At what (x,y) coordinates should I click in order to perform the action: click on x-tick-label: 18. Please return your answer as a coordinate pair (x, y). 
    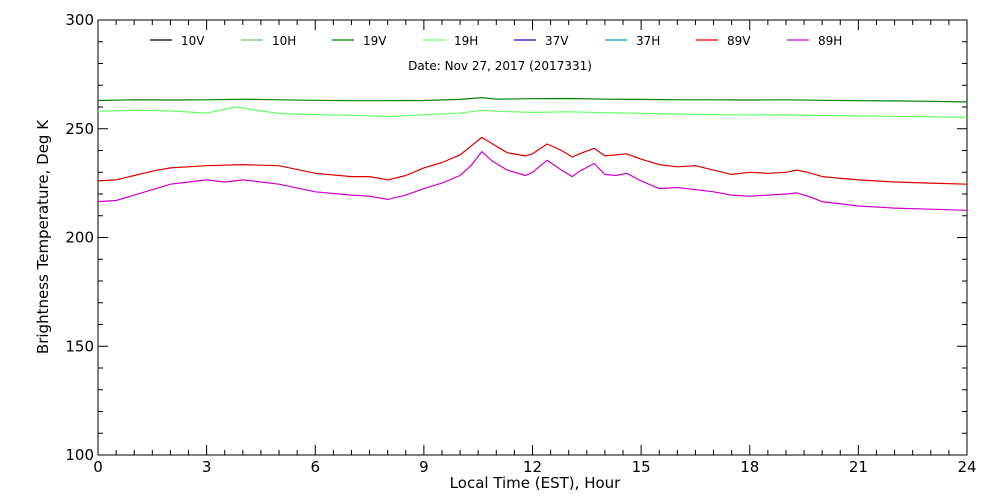
    Looking at the image, I should click on (749, 467).